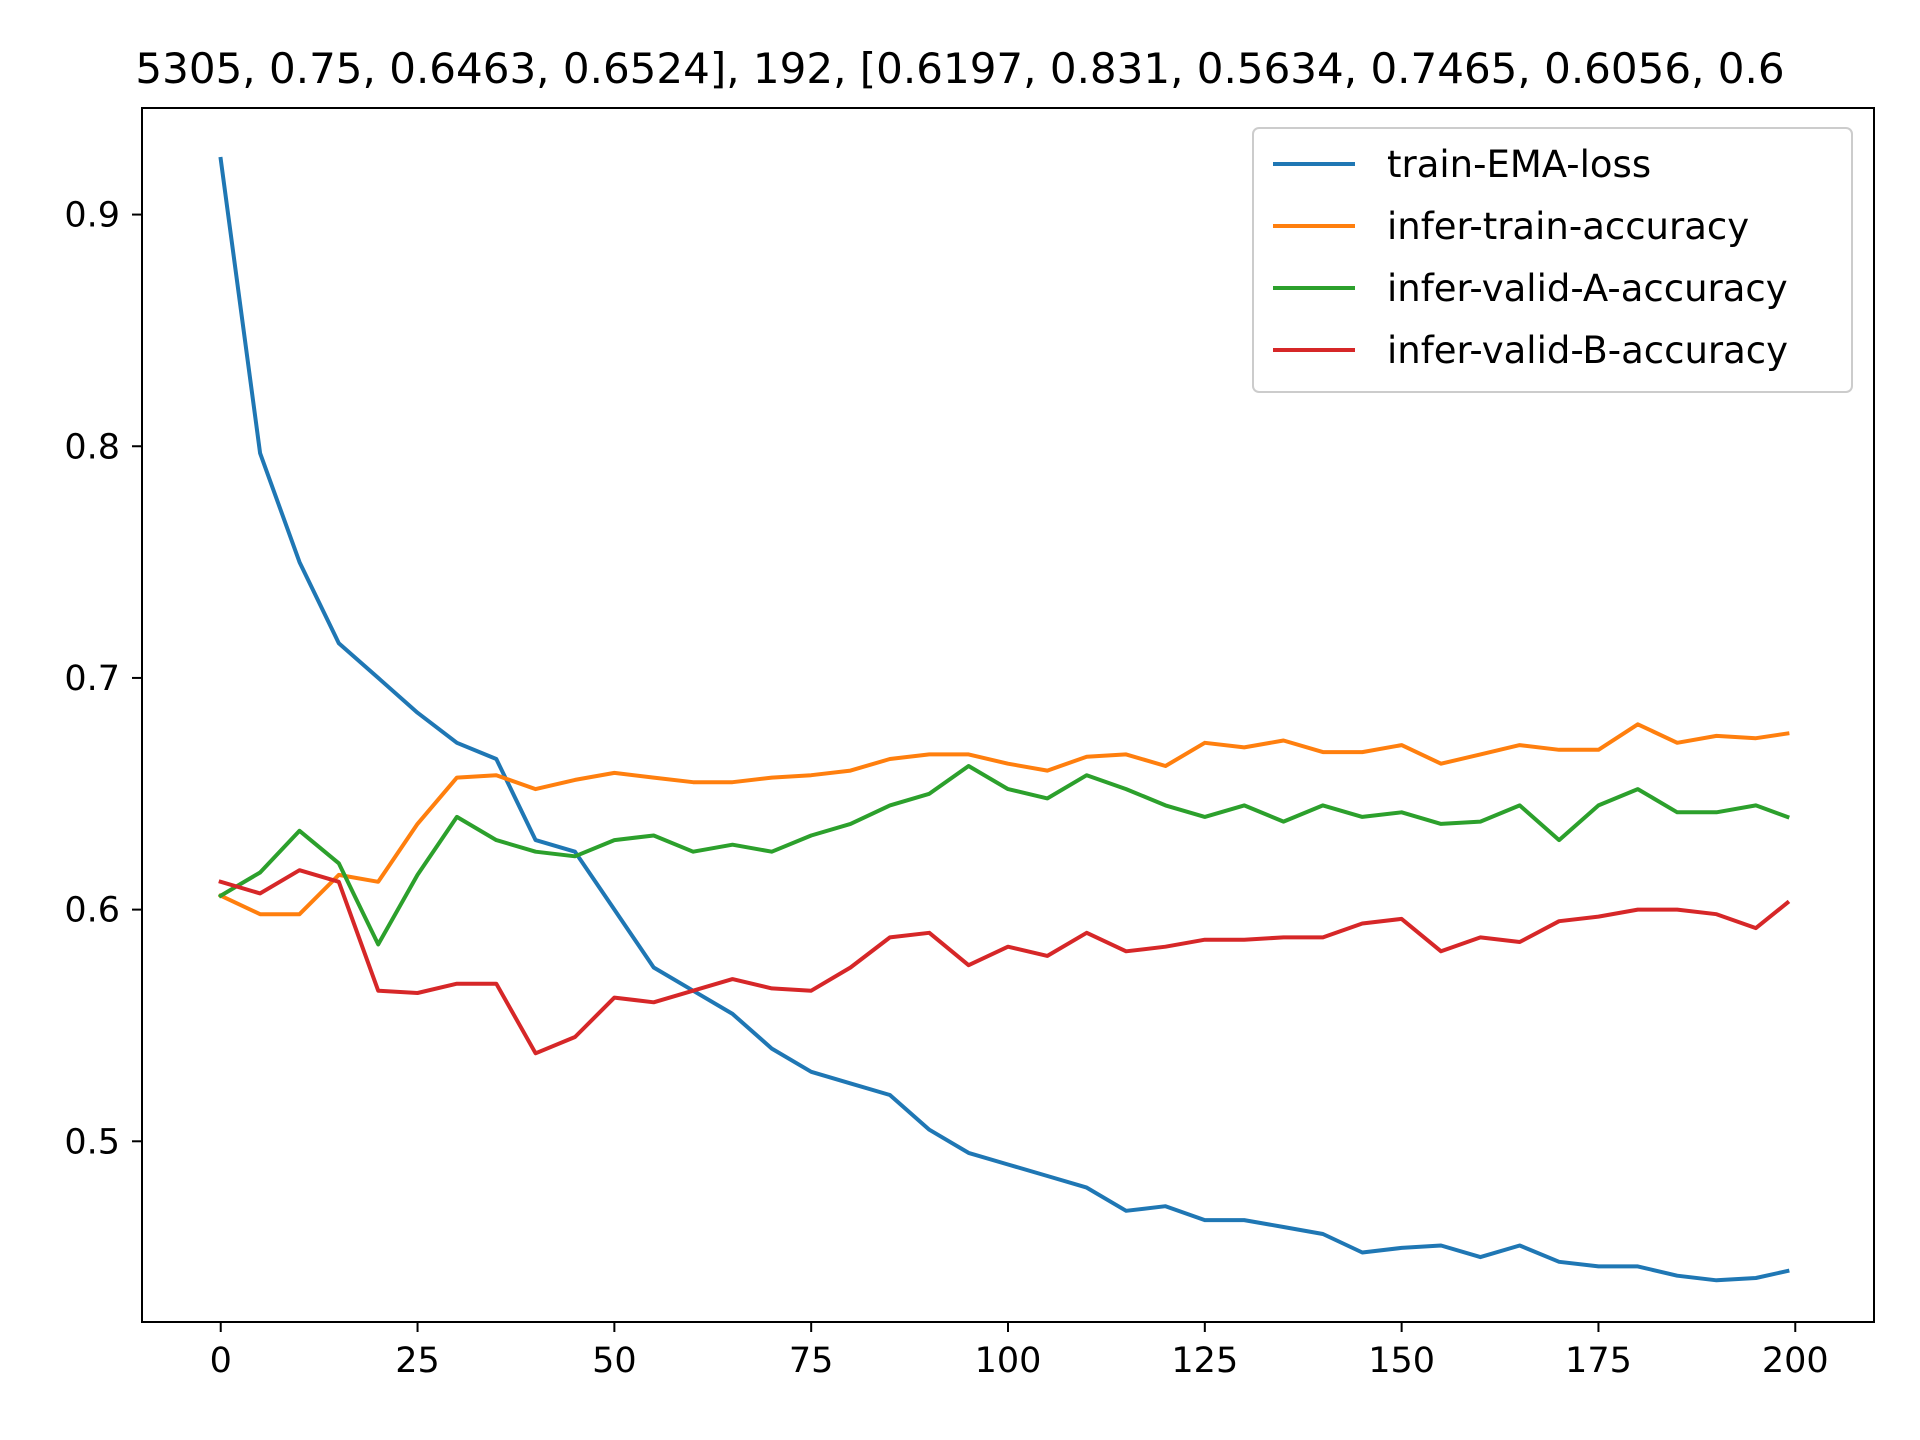 Image resolution: width=1920 pixels, height=1440 pixels. I want to click on legend-label-infer-train-accuracy: infer-train-accuracy, so click(1568, 226).